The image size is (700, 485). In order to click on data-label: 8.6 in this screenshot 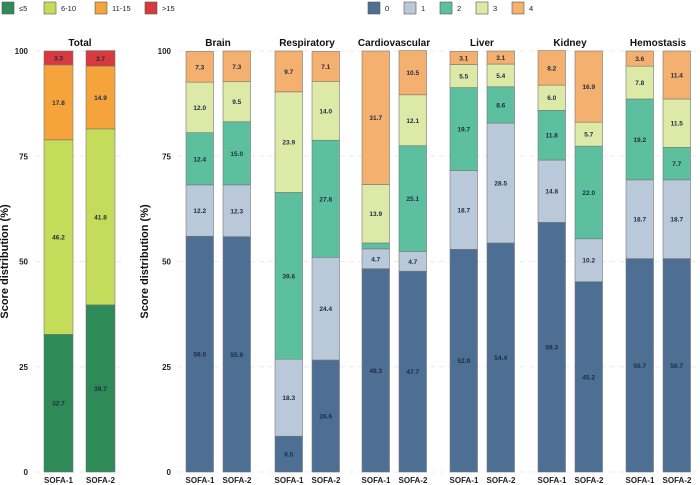, I will do `click(500, 105)`.